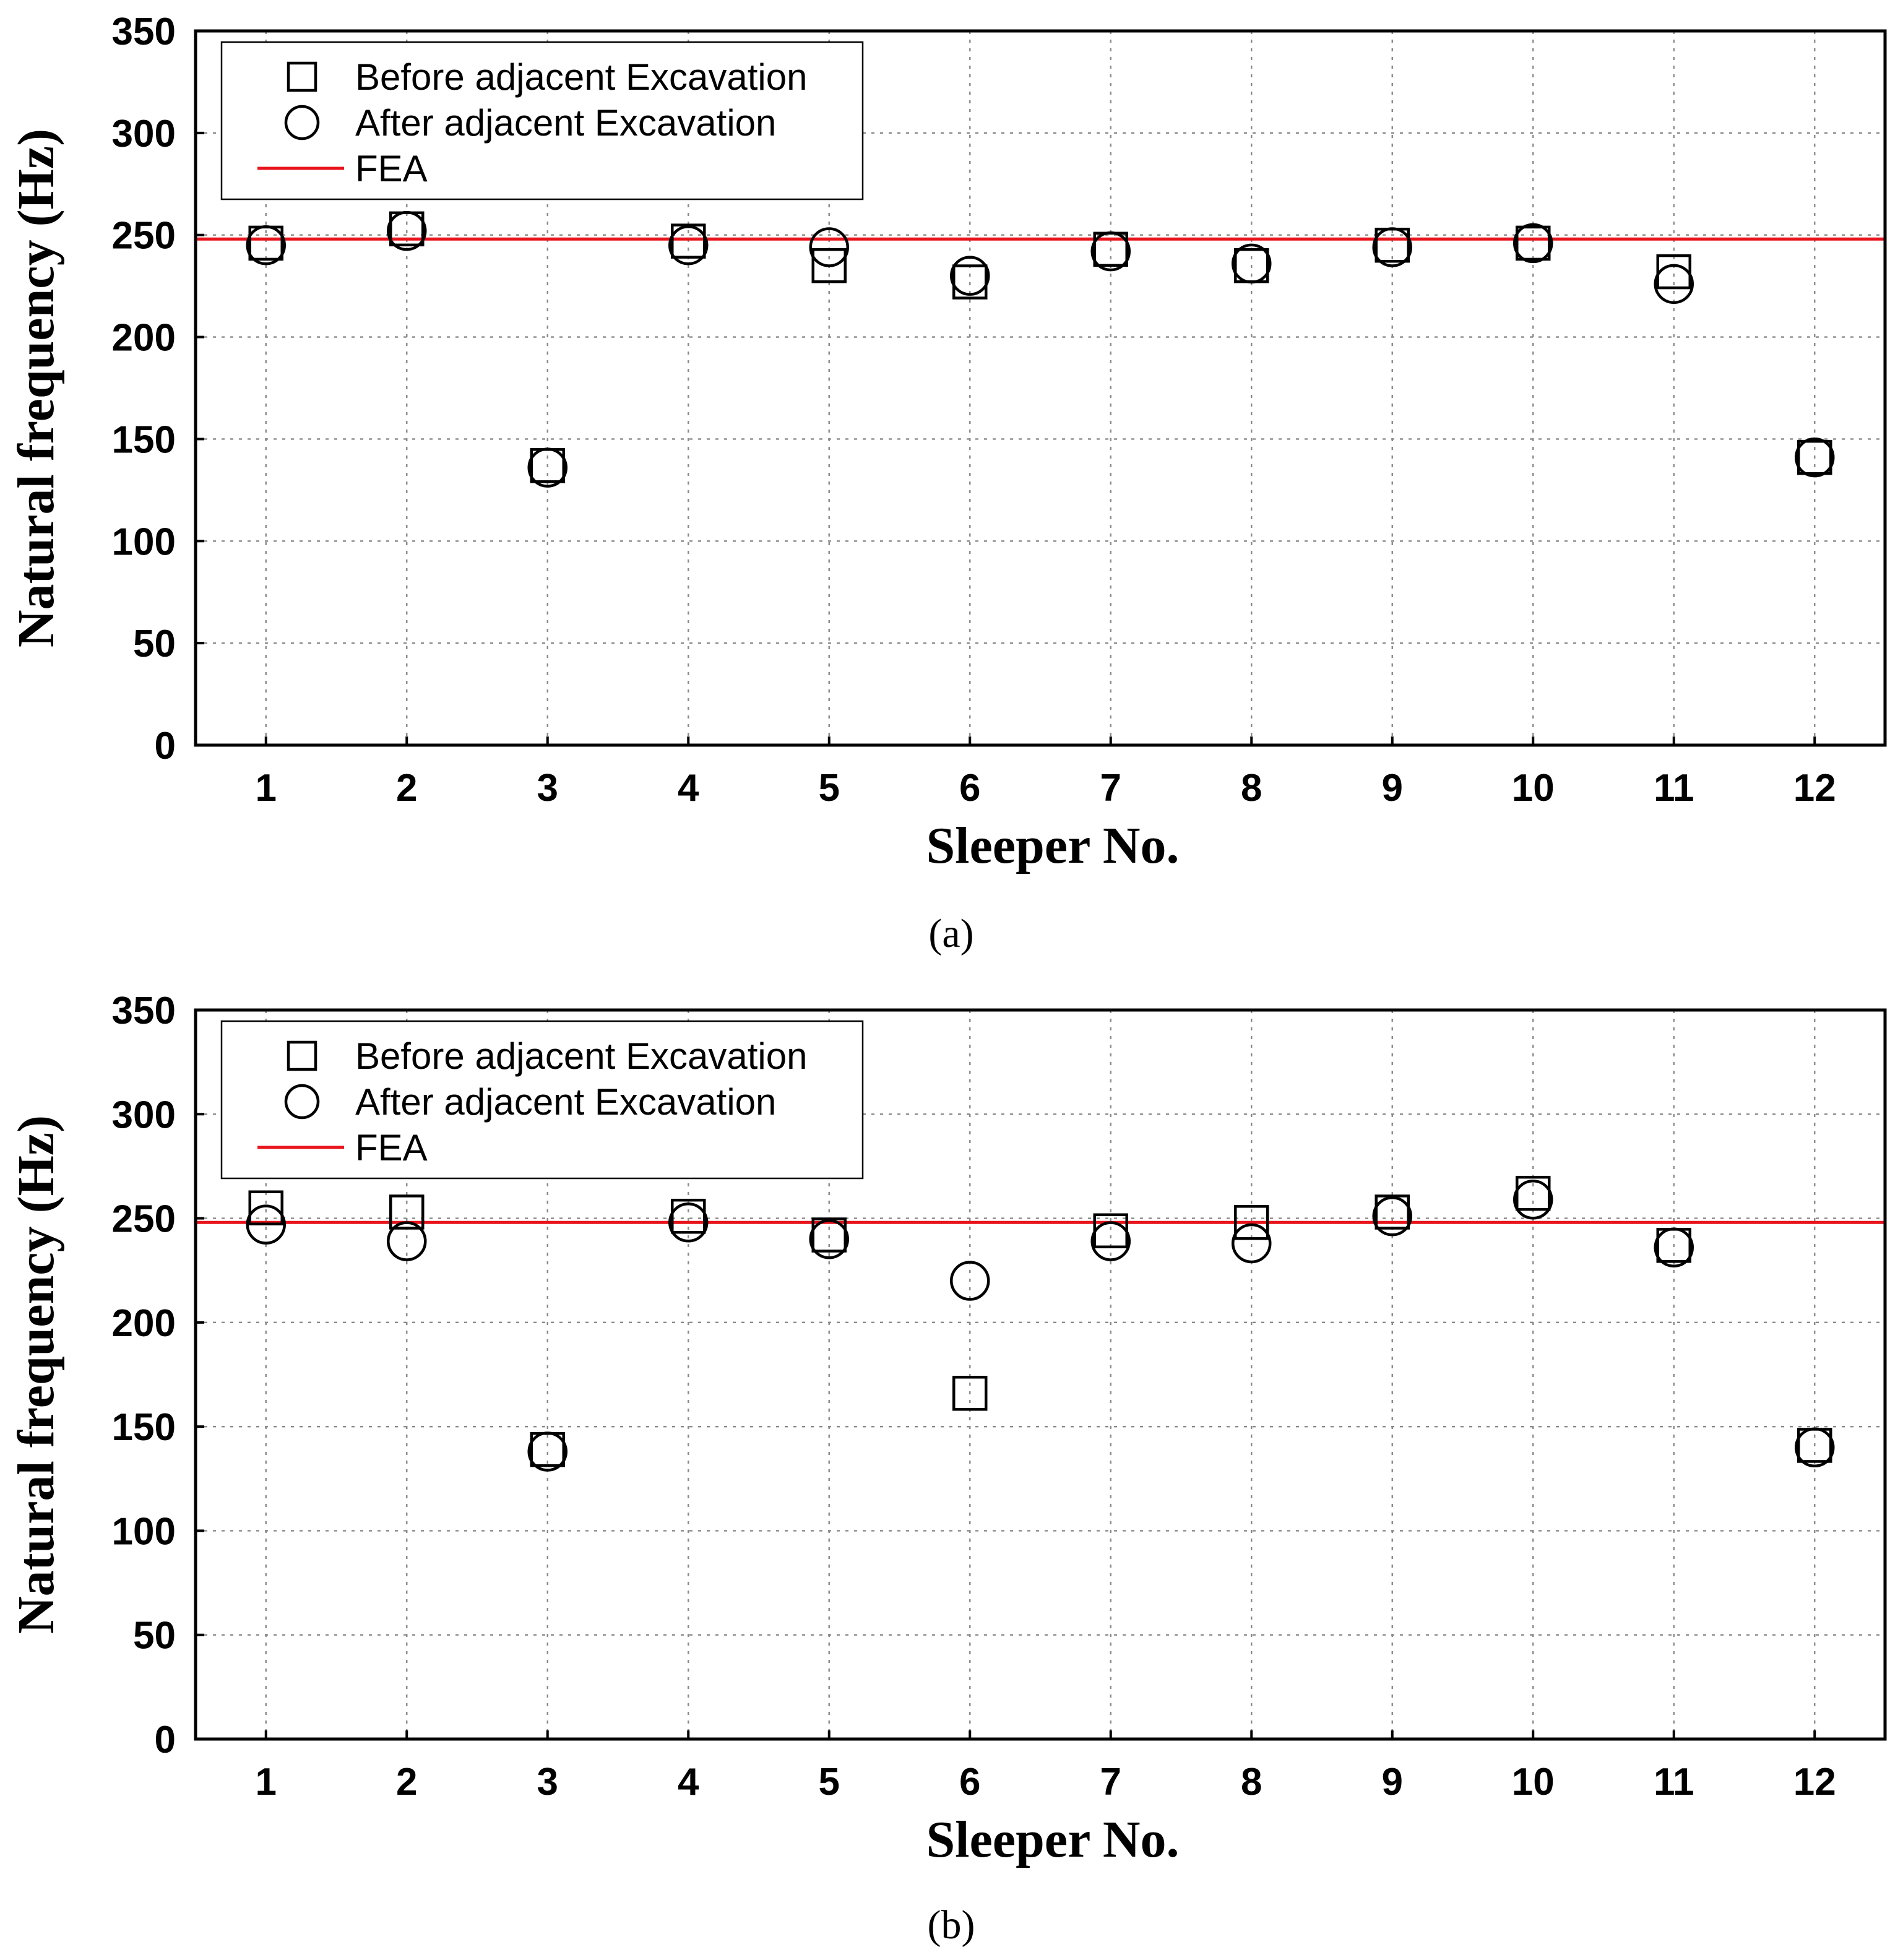 The width and height of the screenshot is (1903, 1960). Describe the element at coordinates (951, 1925) in the screenshot. I see `panel-caption: (b)` at that location.